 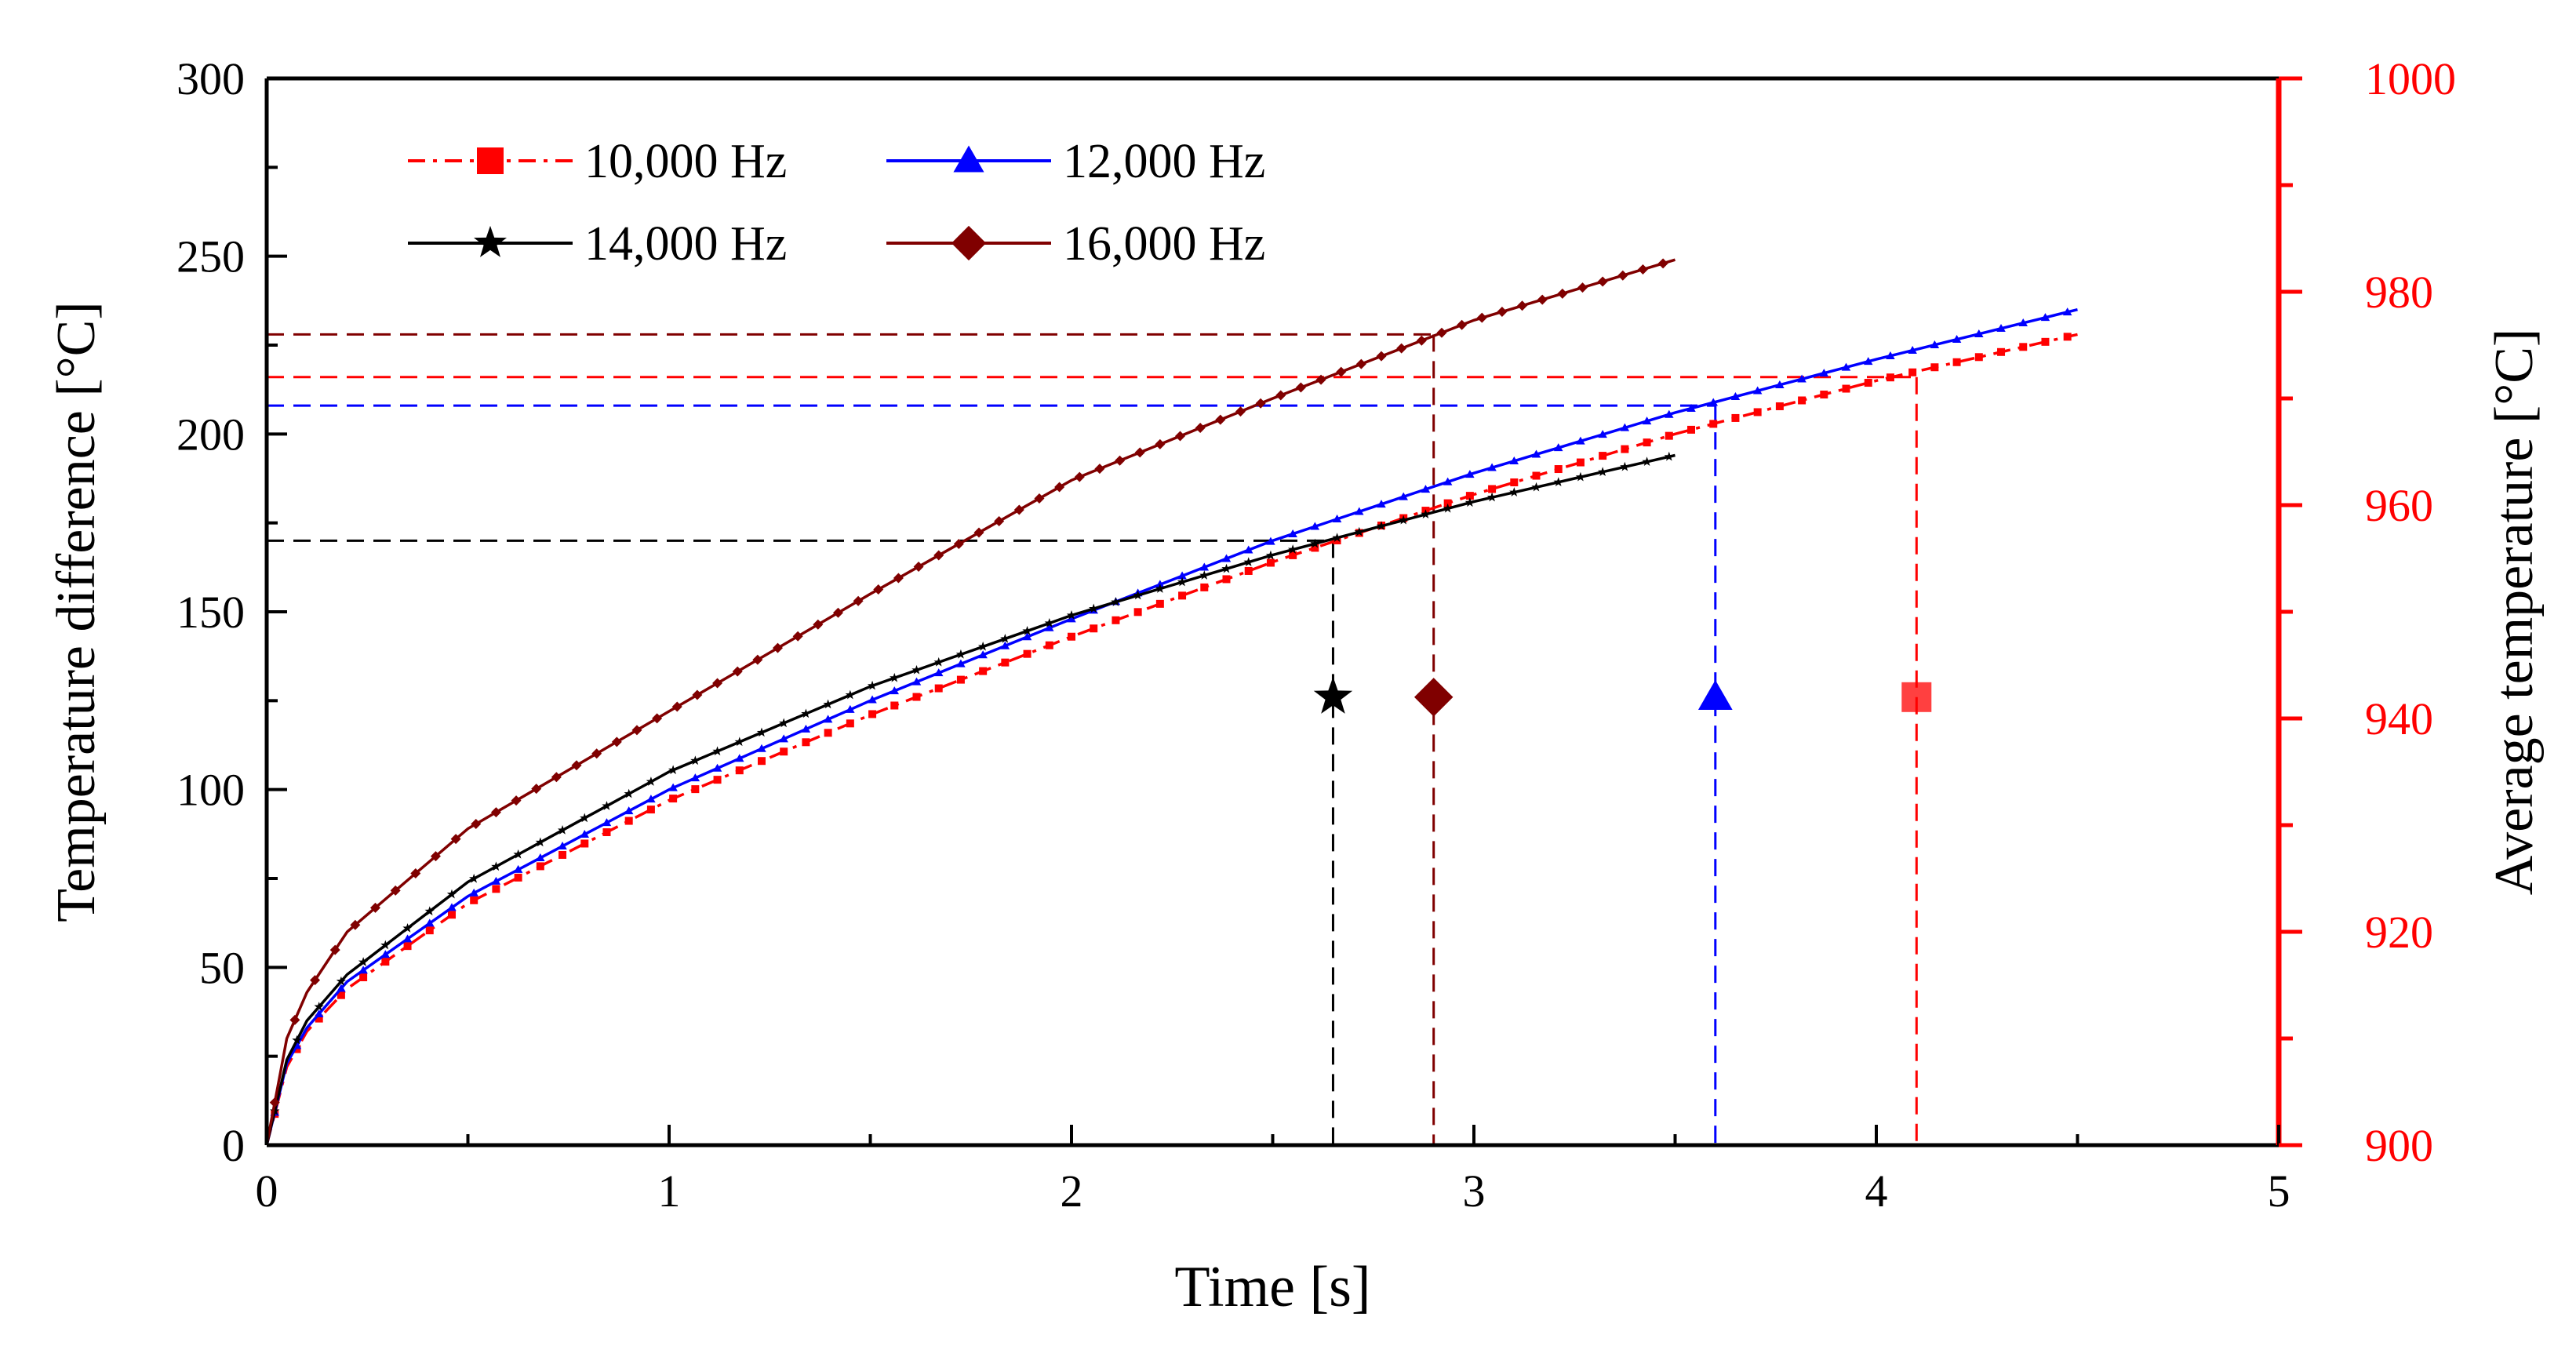 I want to click on x-axis-label: Time [s], so click(x=1272, y=1287).